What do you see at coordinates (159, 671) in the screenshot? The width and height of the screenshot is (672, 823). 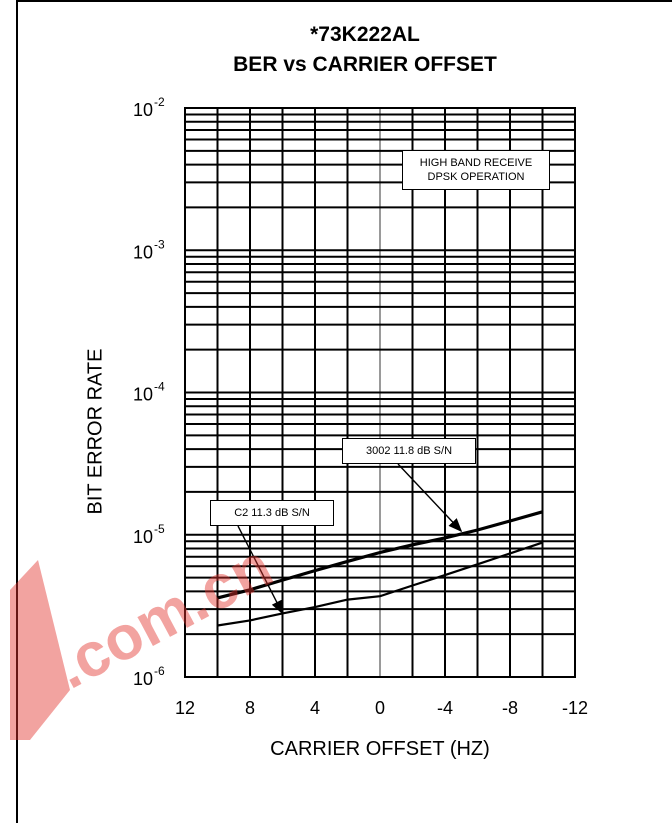 I see `y-tick-exponent: -6` at bounding box center [159, 671].